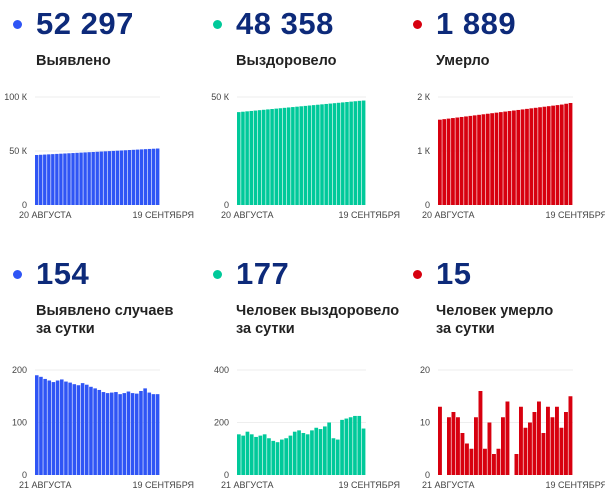 This screenshot has height=501, width=605. I want to click on stat-label: Умерло, so click(463, 61).